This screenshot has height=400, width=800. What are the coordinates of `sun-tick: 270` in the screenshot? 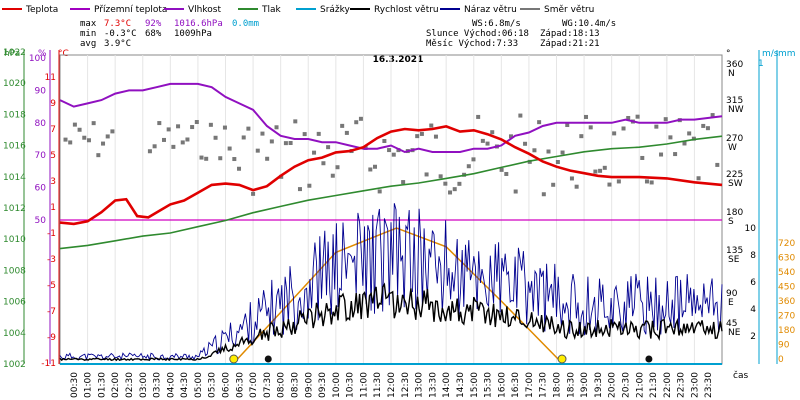 It's located at (786, 317).